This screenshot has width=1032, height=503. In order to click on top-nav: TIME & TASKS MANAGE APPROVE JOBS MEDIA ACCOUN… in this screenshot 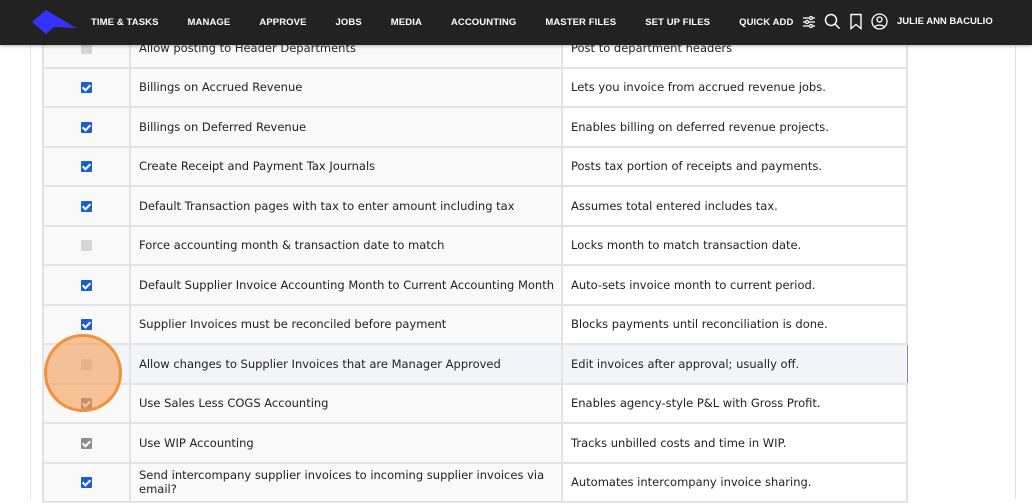, I will do `click(516, 22)`.